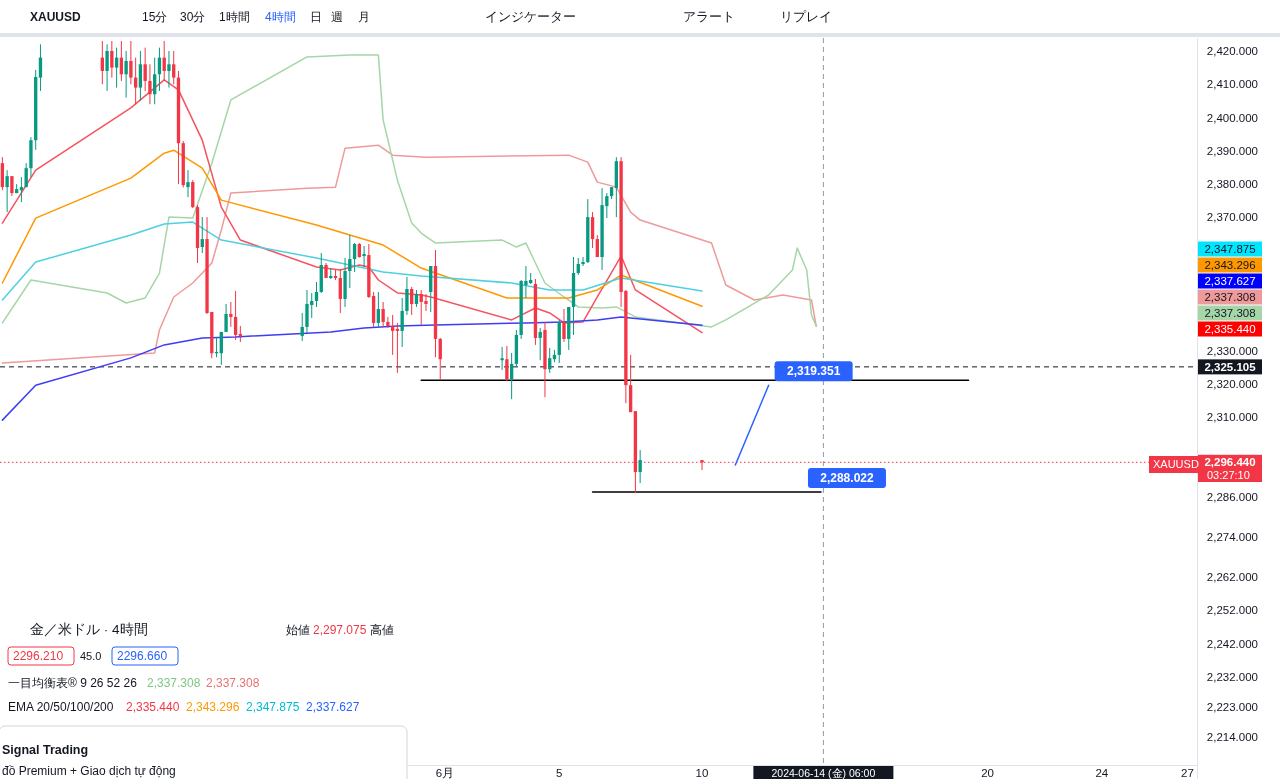 The image size is (1280, 779). I want to click on y-tick-label: 2,380.000, so click(1232, 184).